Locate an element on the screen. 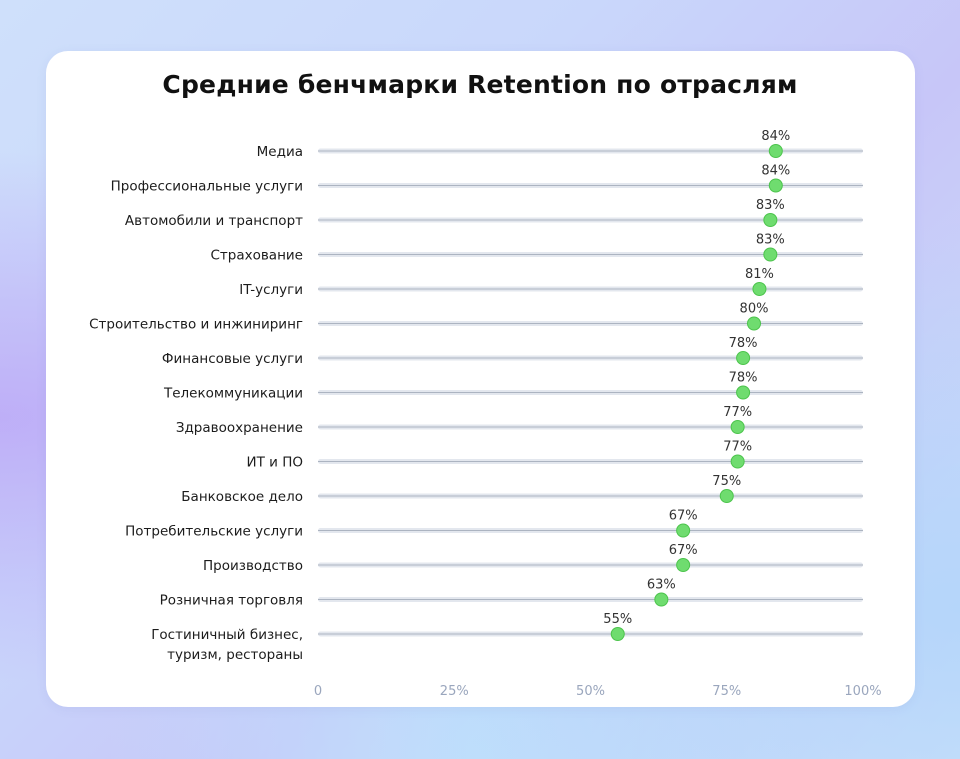 This screenshot has height=759, width=960. category-label: Автомобили и транспорт is located at coordinates (214, 221).